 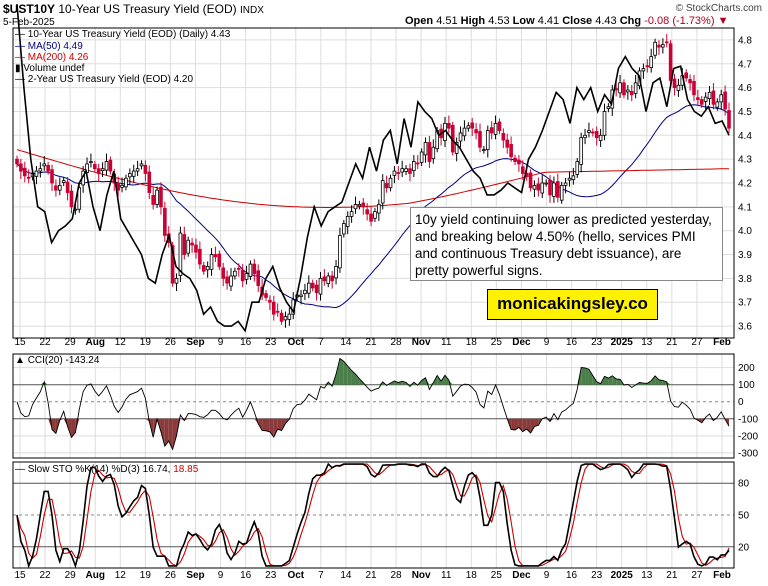 What do you see at coordinates (371, 575) in the screenshot?
I see `x-tick-label: 21` at bounding box center [371, 575].